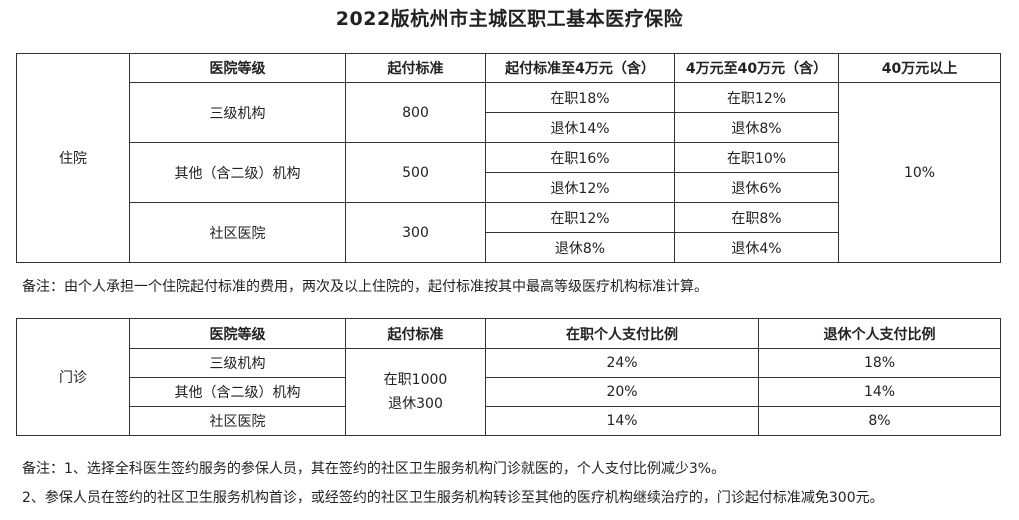  What do you see at coordinates (919, 68) in the screenshot?
I see `header-tier3: 40万元以上` at bounding box center [919, 68].